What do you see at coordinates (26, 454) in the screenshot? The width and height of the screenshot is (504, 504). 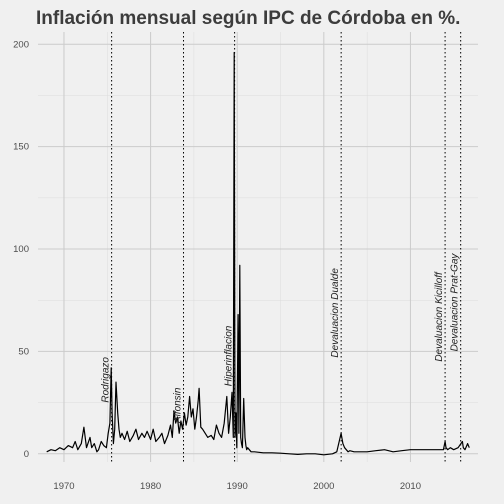 I see `y-tick-label: 0` at bounding box center [26, 454].